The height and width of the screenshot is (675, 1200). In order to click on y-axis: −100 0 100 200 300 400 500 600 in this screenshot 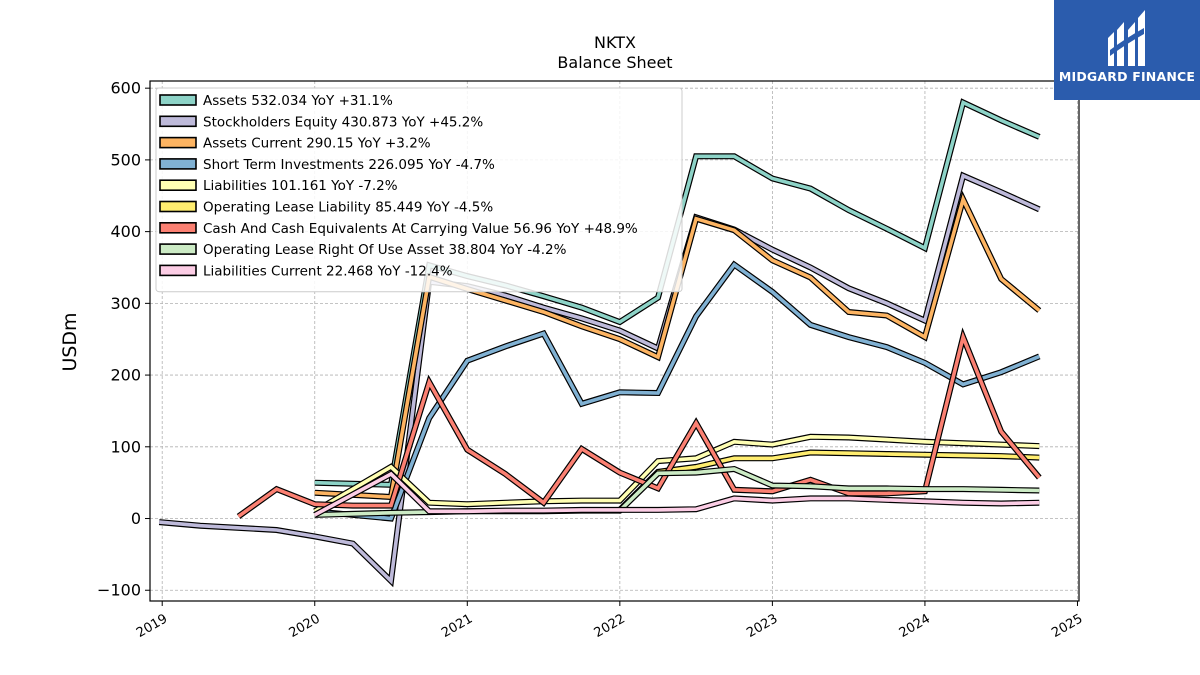, I will do `click(123, 339)`.